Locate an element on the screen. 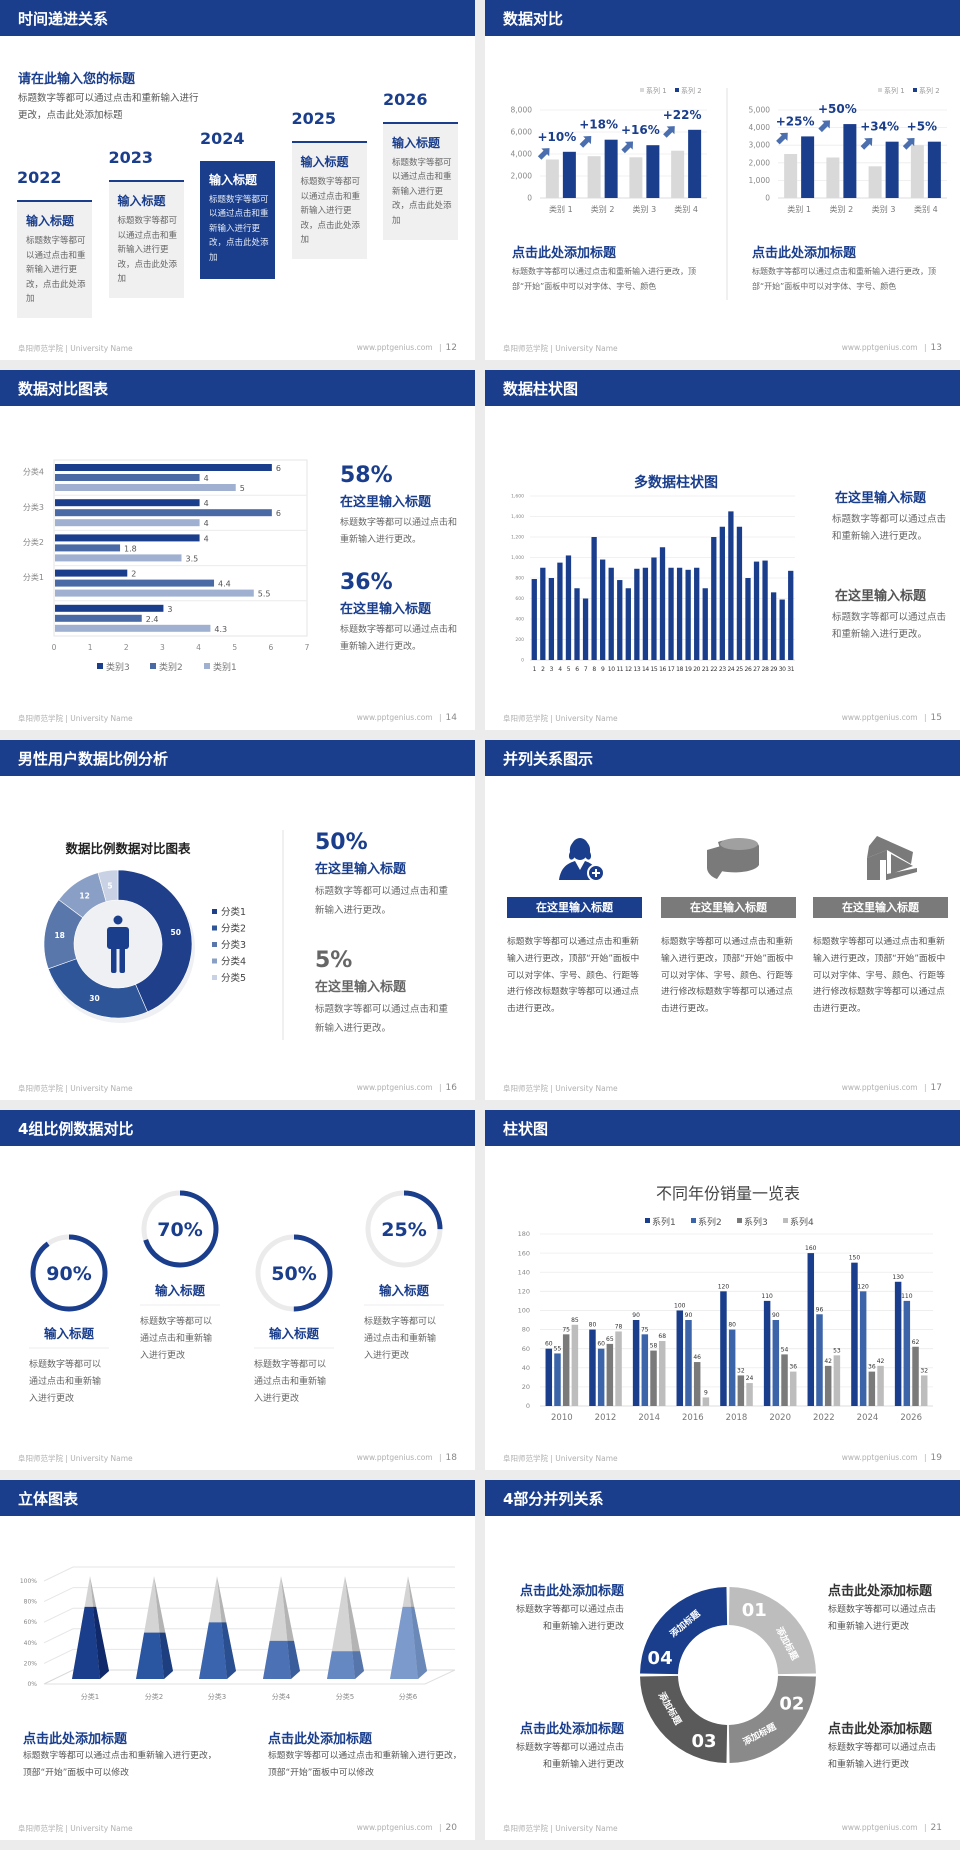  data-label: 4 is located at coordinates (206, 538).